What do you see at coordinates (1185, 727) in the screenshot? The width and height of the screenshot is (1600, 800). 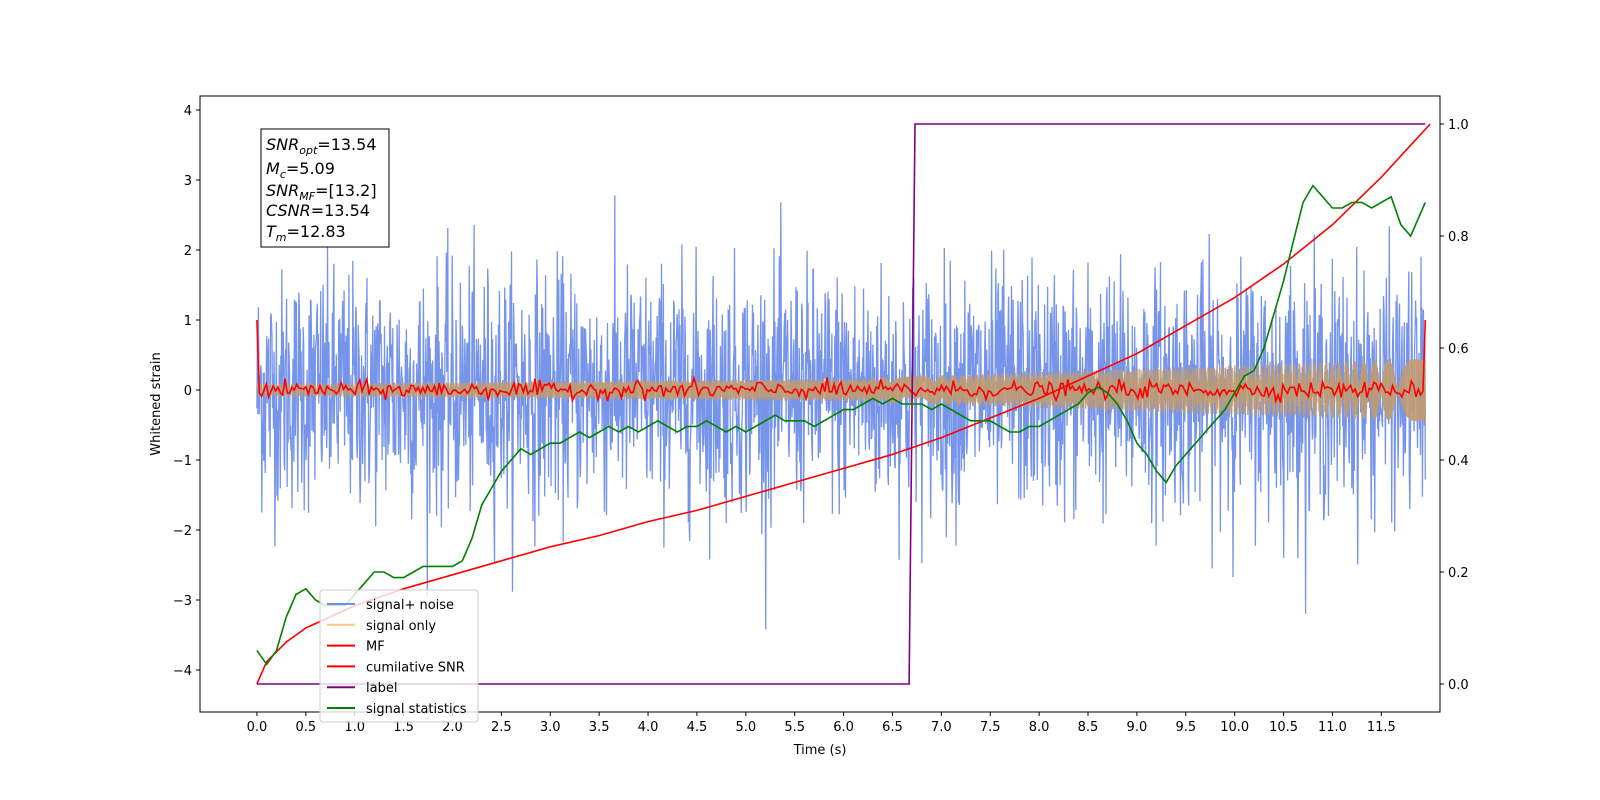 I see `x-tick-label: 9.5` at bounding box center [1185, 727].